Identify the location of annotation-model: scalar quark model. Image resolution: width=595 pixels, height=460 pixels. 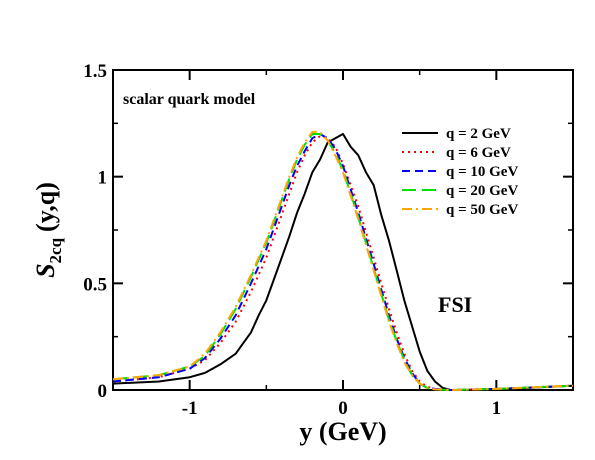
(189, 99).